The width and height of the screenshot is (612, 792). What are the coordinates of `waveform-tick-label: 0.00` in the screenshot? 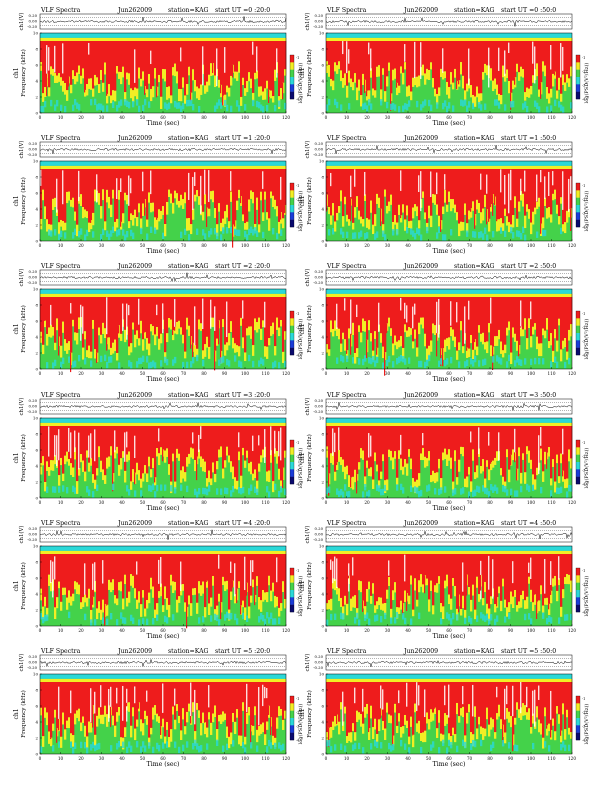 It's located at (33, 406).